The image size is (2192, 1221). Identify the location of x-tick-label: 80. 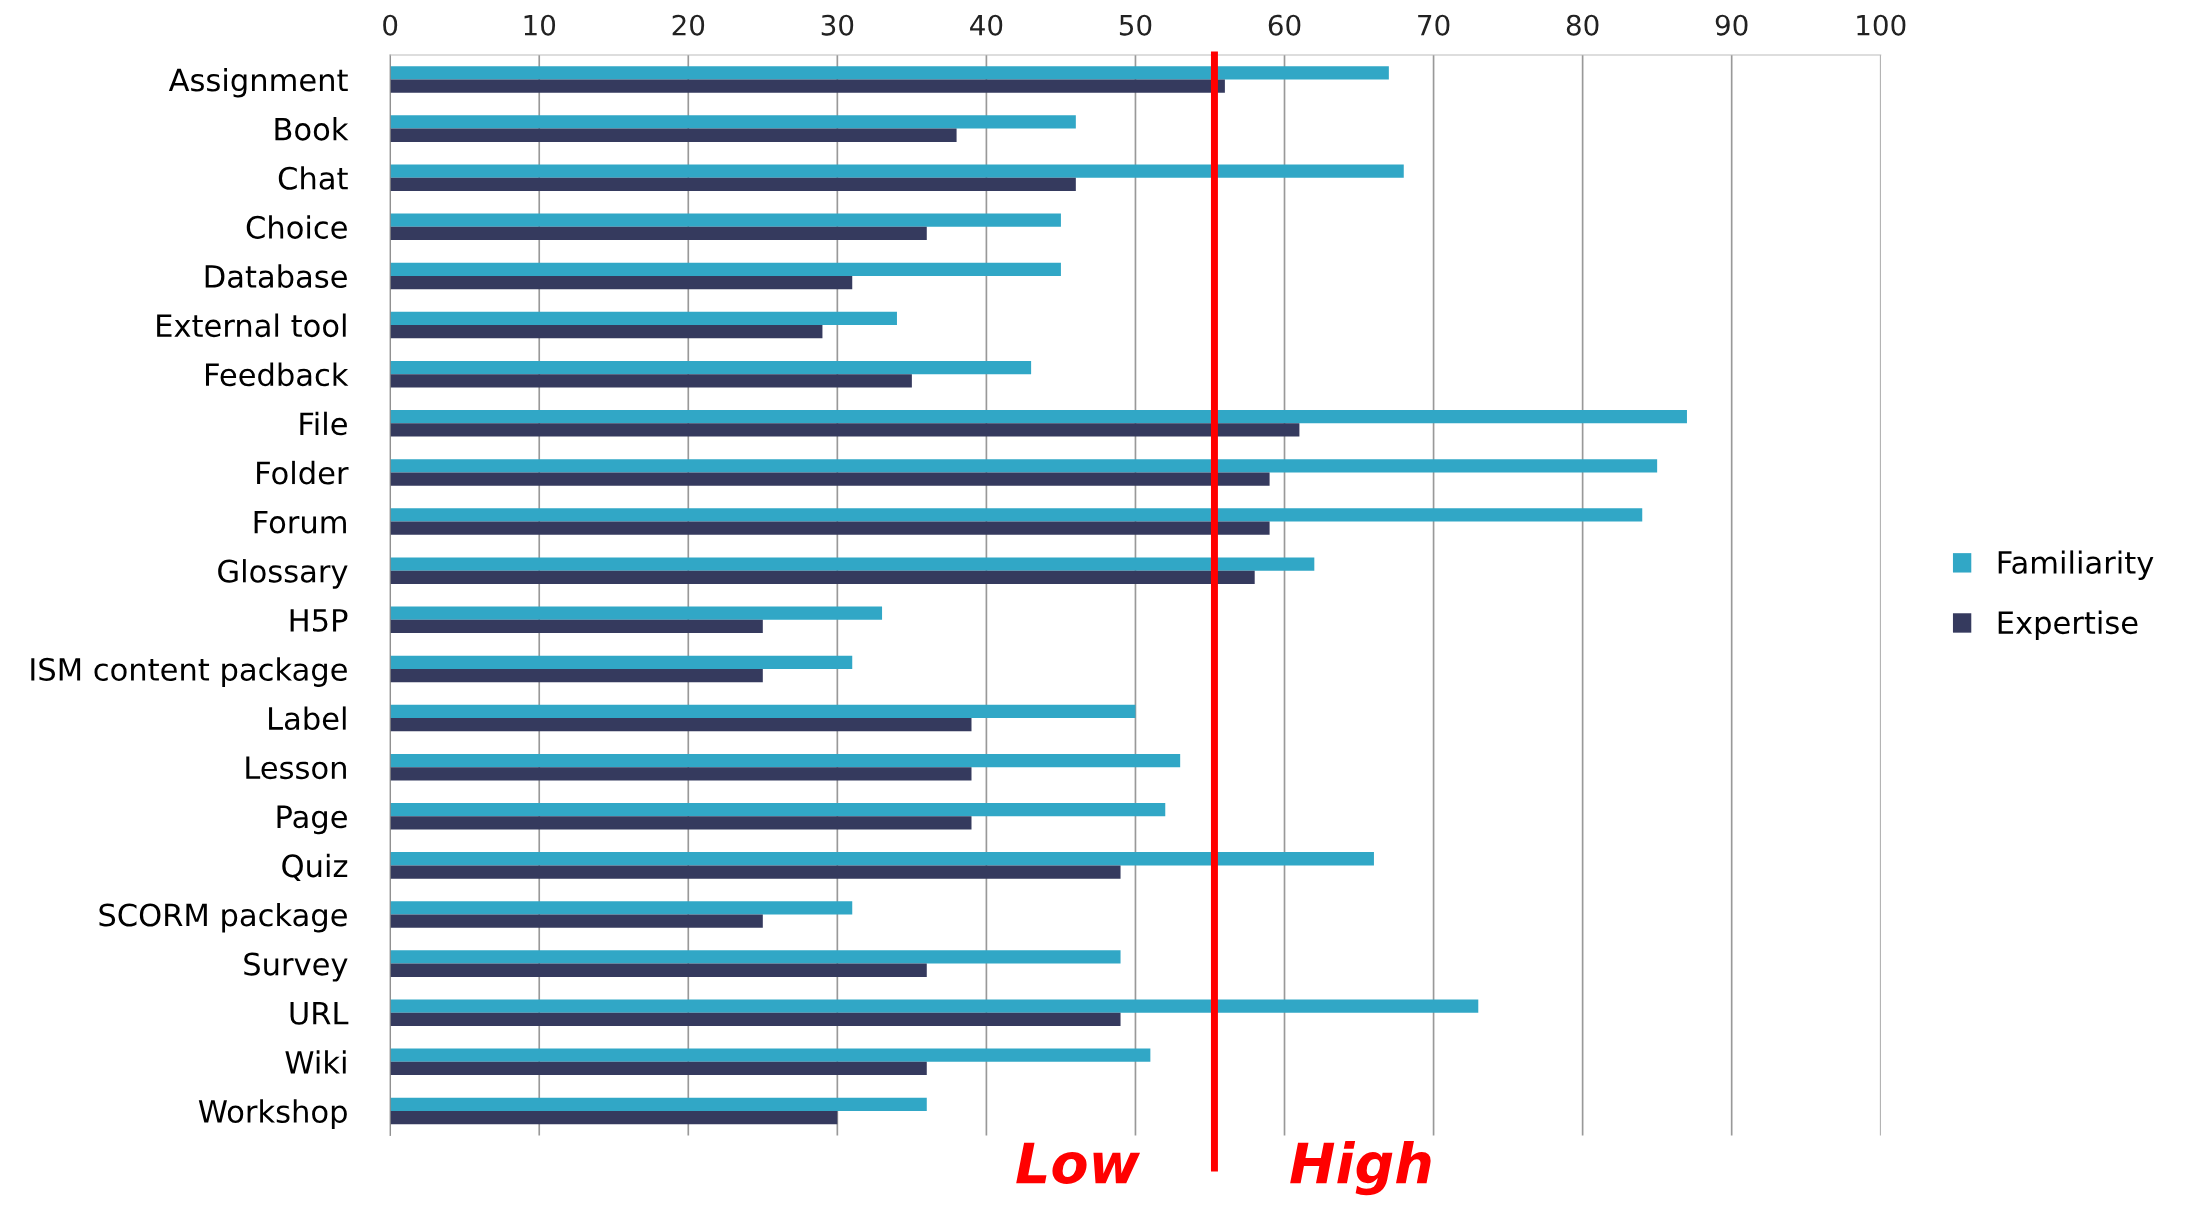
(1582, 25).